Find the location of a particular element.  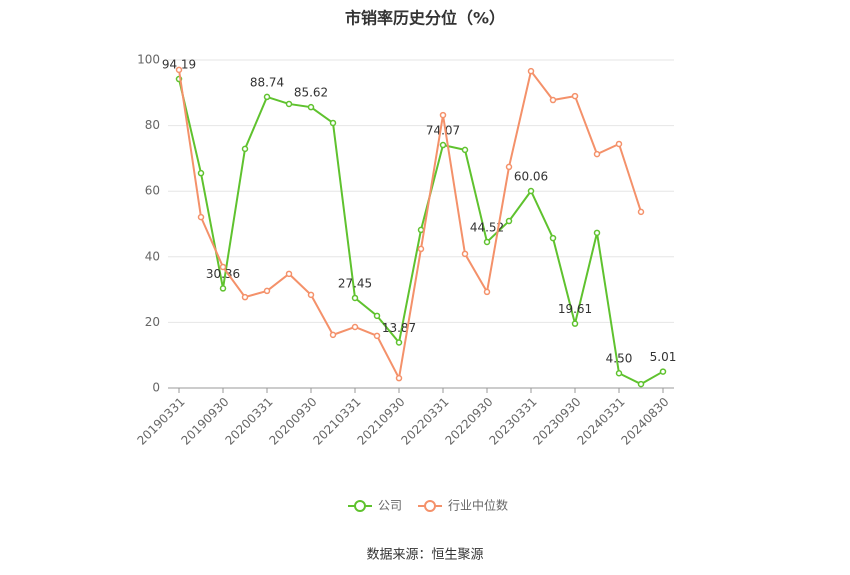

data-label: 5.01 is located at coordinates (663, 357).